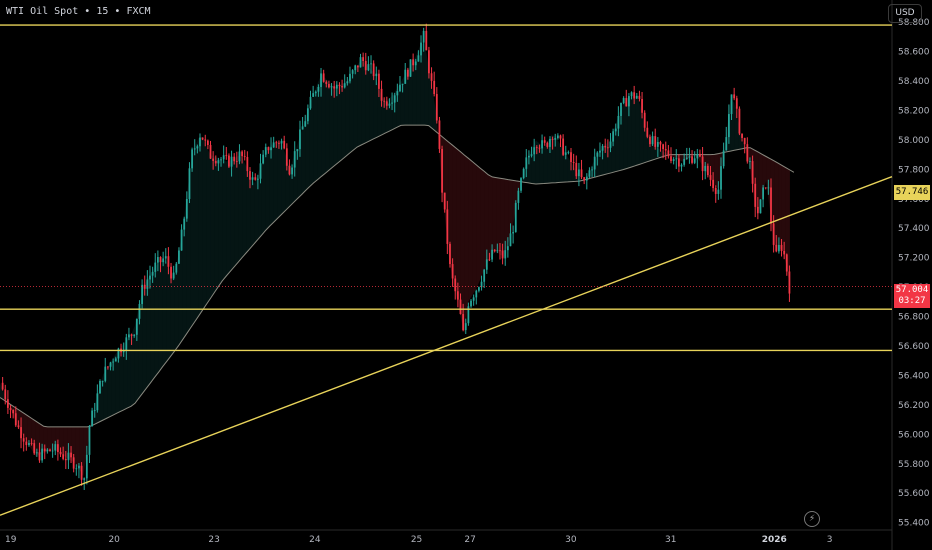 The image size is (932, 550). Describe the element at coordinates (914, 494) in the screenshot. I see `price-tick-label: 55.600` at that location.